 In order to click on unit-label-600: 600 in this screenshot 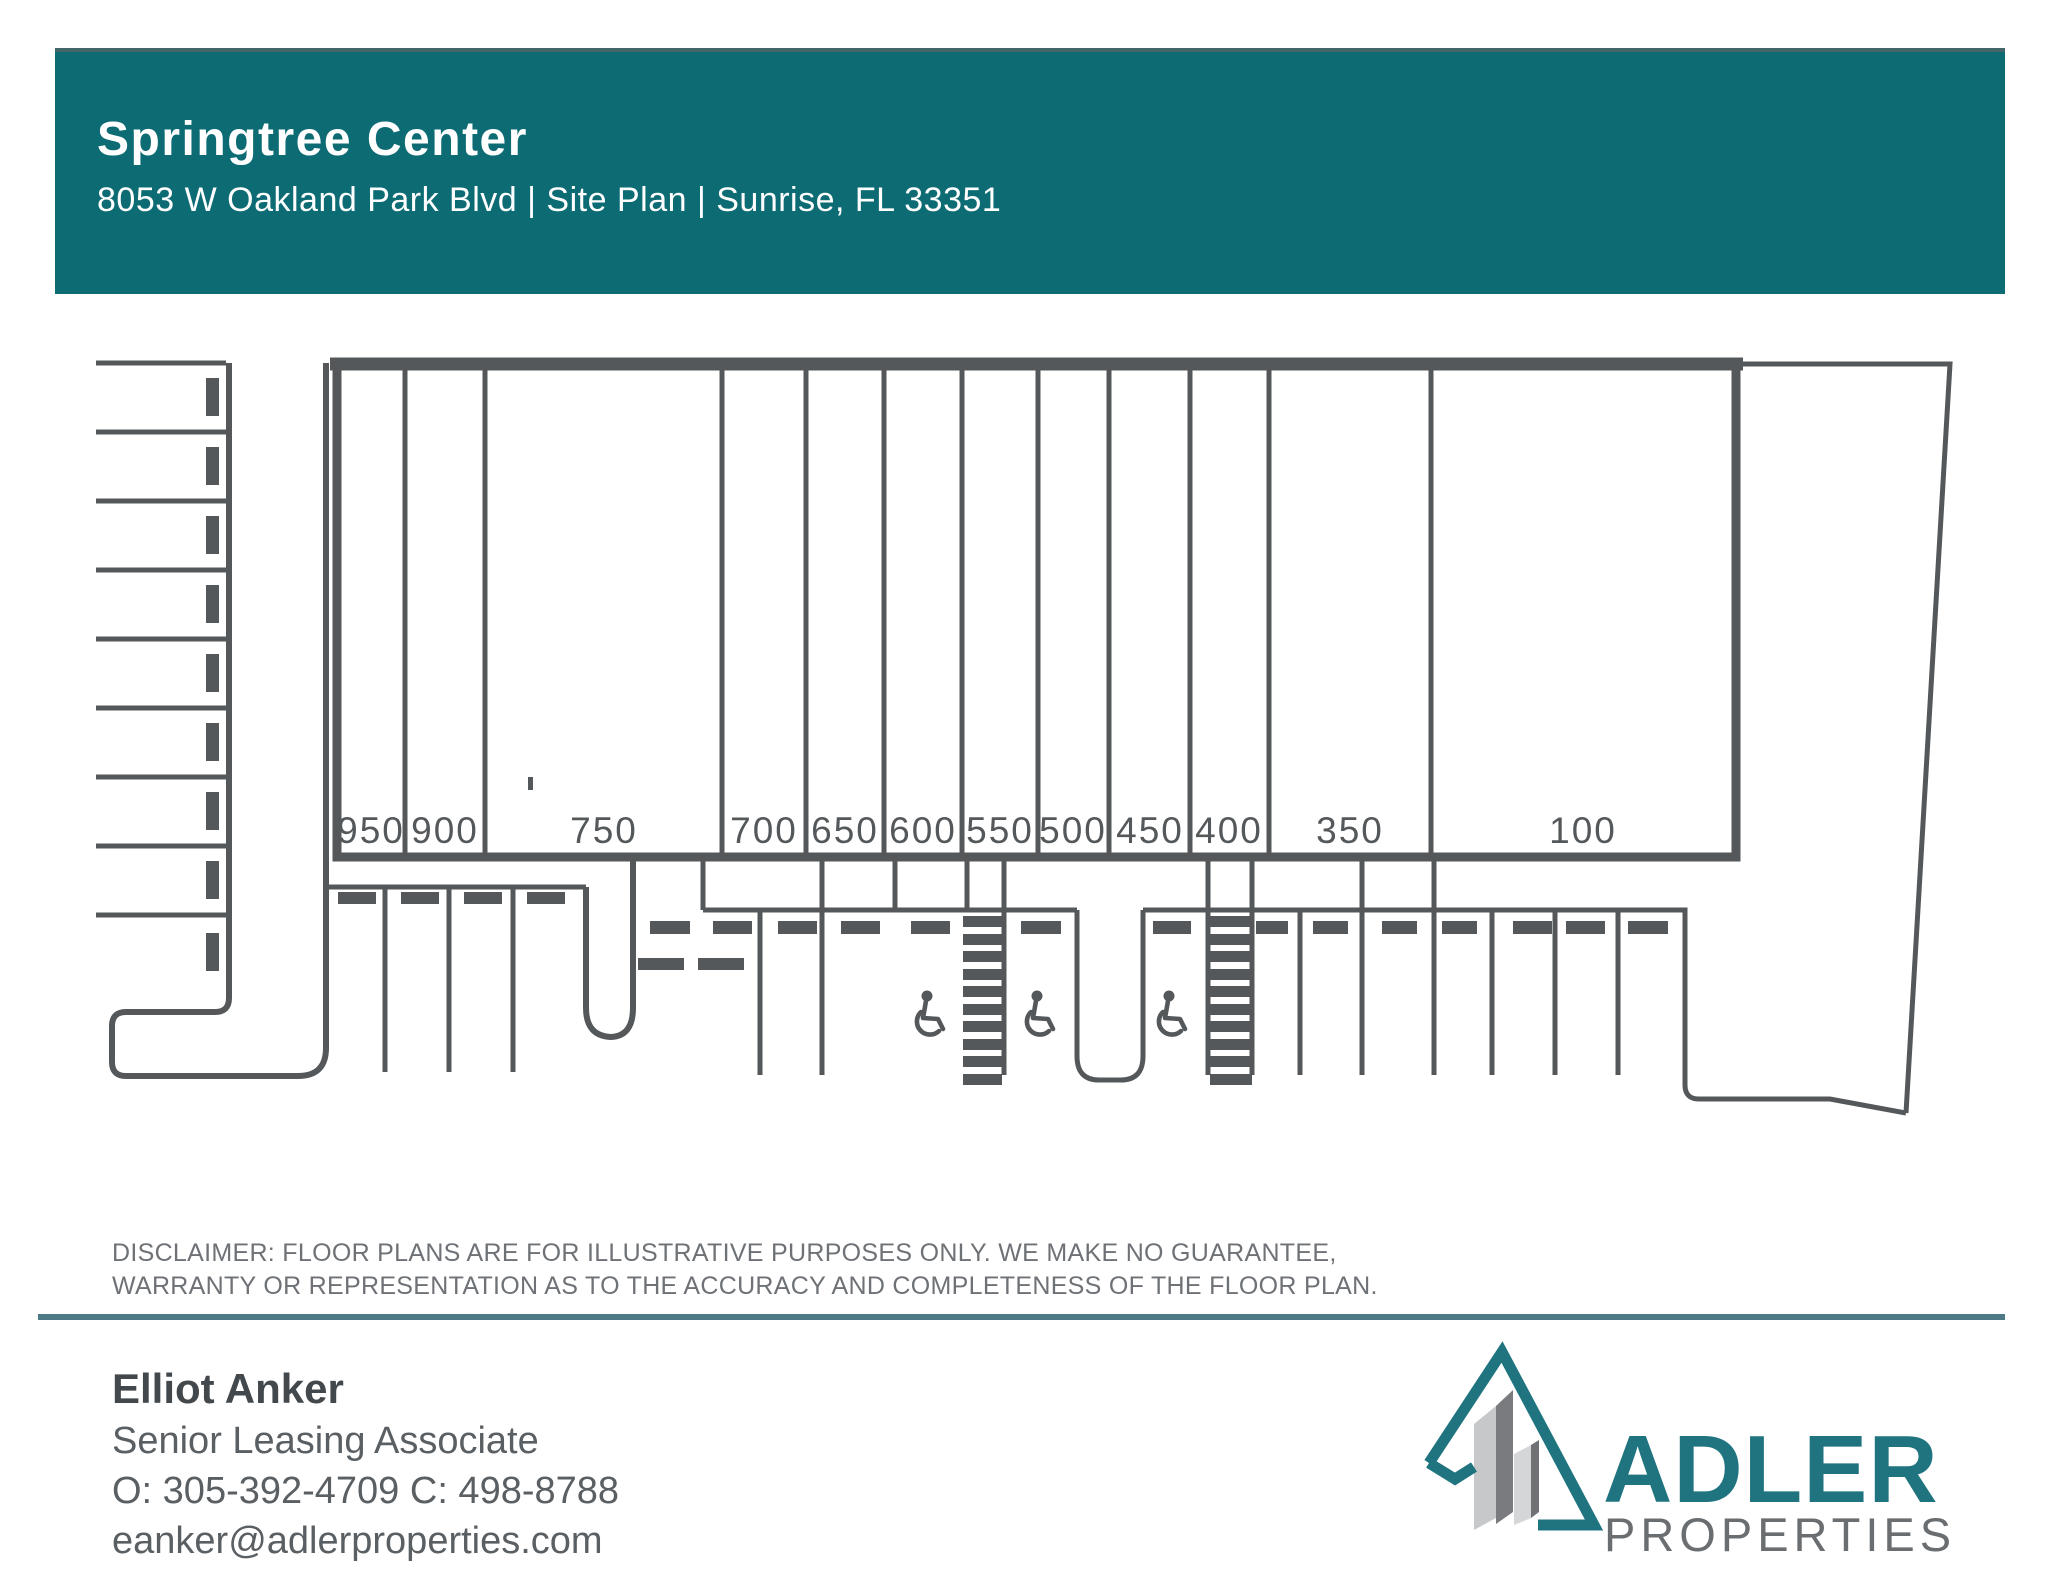, I will do `click(923, 830)`.